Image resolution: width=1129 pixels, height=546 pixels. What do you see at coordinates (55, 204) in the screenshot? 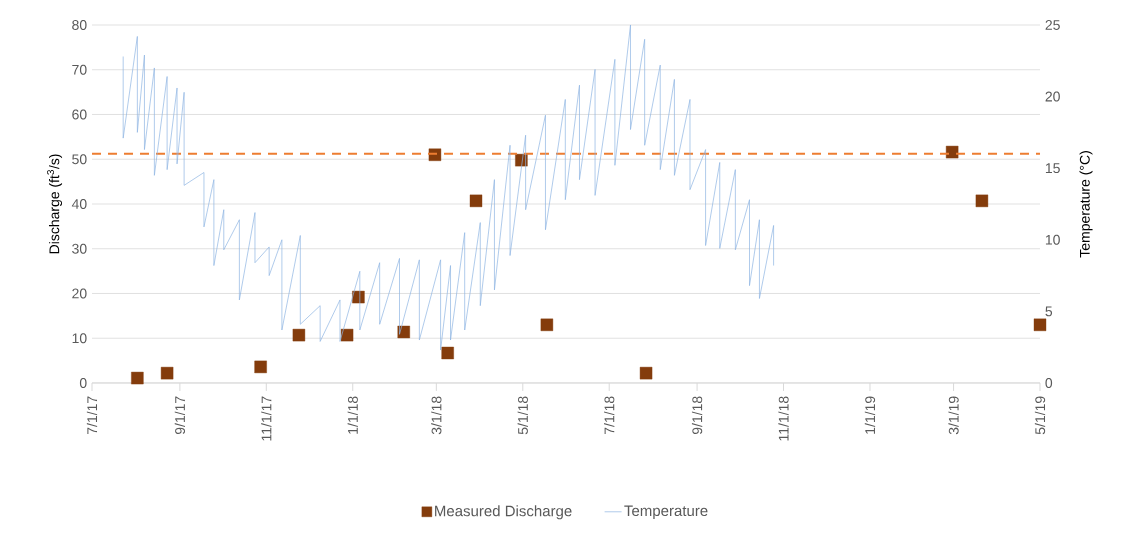
I see `y-axis-title: Discharge (ft$^{3}$/s)` at bounding box center [55, 204].